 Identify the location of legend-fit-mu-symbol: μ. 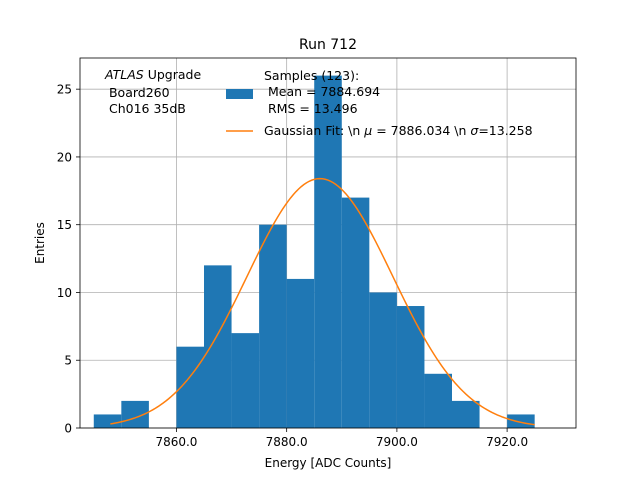
(367, 130).